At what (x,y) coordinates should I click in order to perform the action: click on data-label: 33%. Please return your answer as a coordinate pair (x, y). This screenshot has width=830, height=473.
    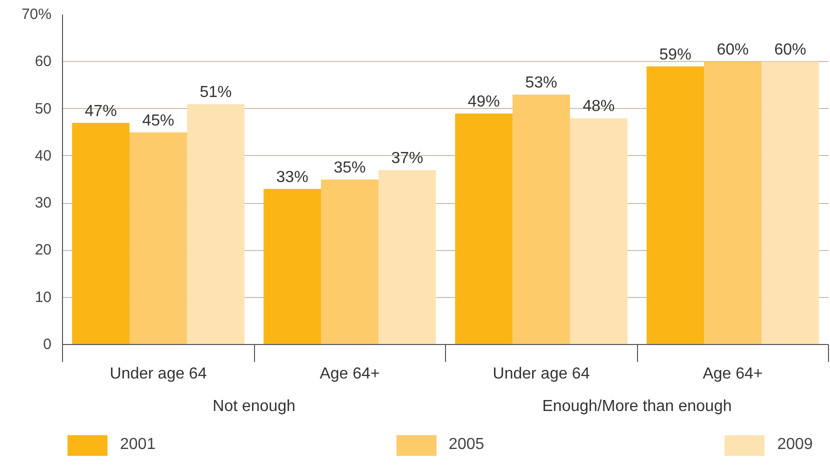
    Looking at the image, I should click on (292, 177).